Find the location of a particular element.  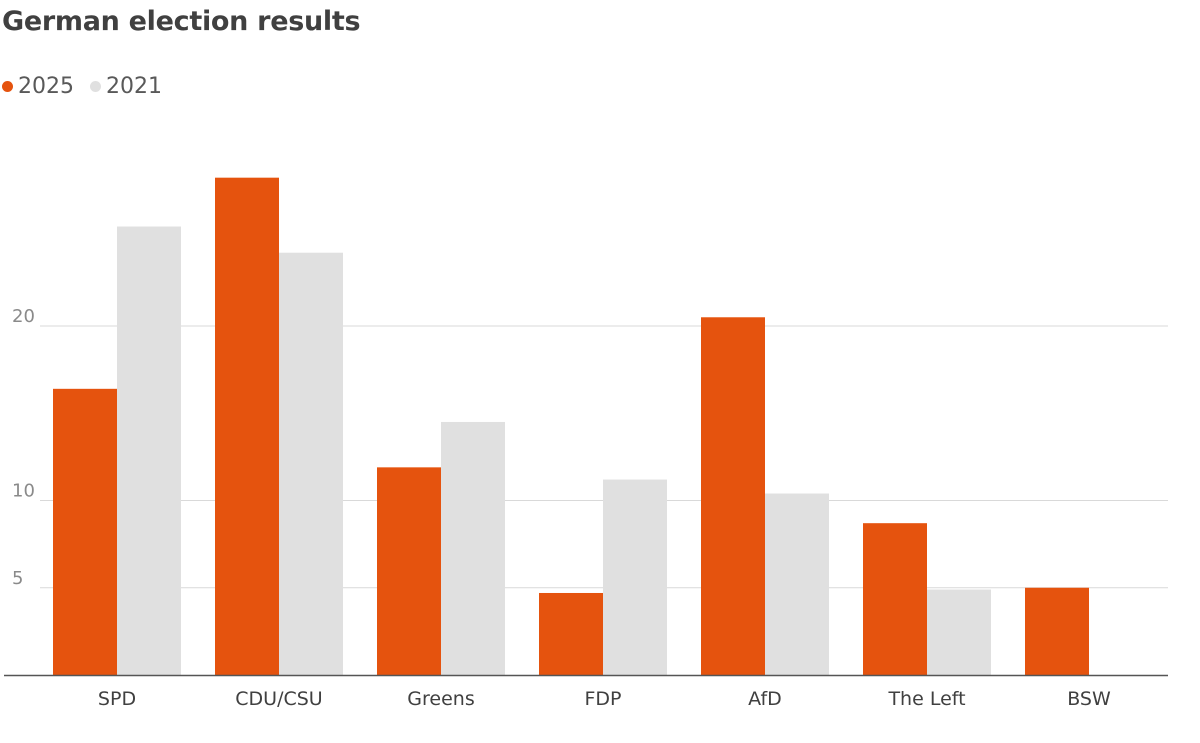

x-tick-label-fdp: FDP is located at coordinates (602, 699).